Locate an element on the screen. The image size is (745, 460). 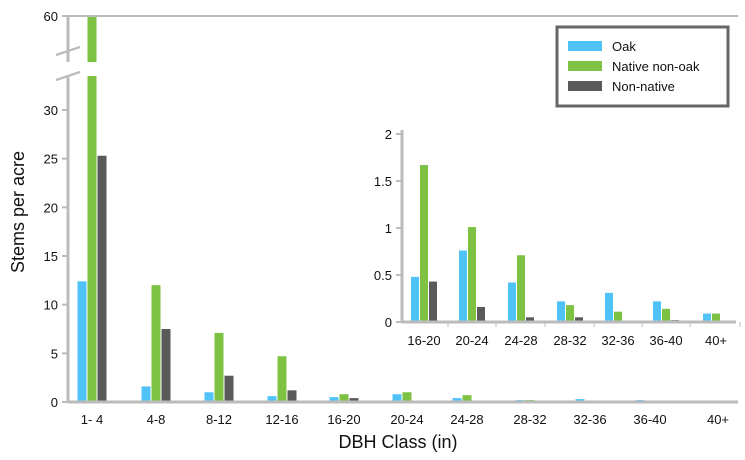
legend-label: Oak is located at coordinates (624, 46).